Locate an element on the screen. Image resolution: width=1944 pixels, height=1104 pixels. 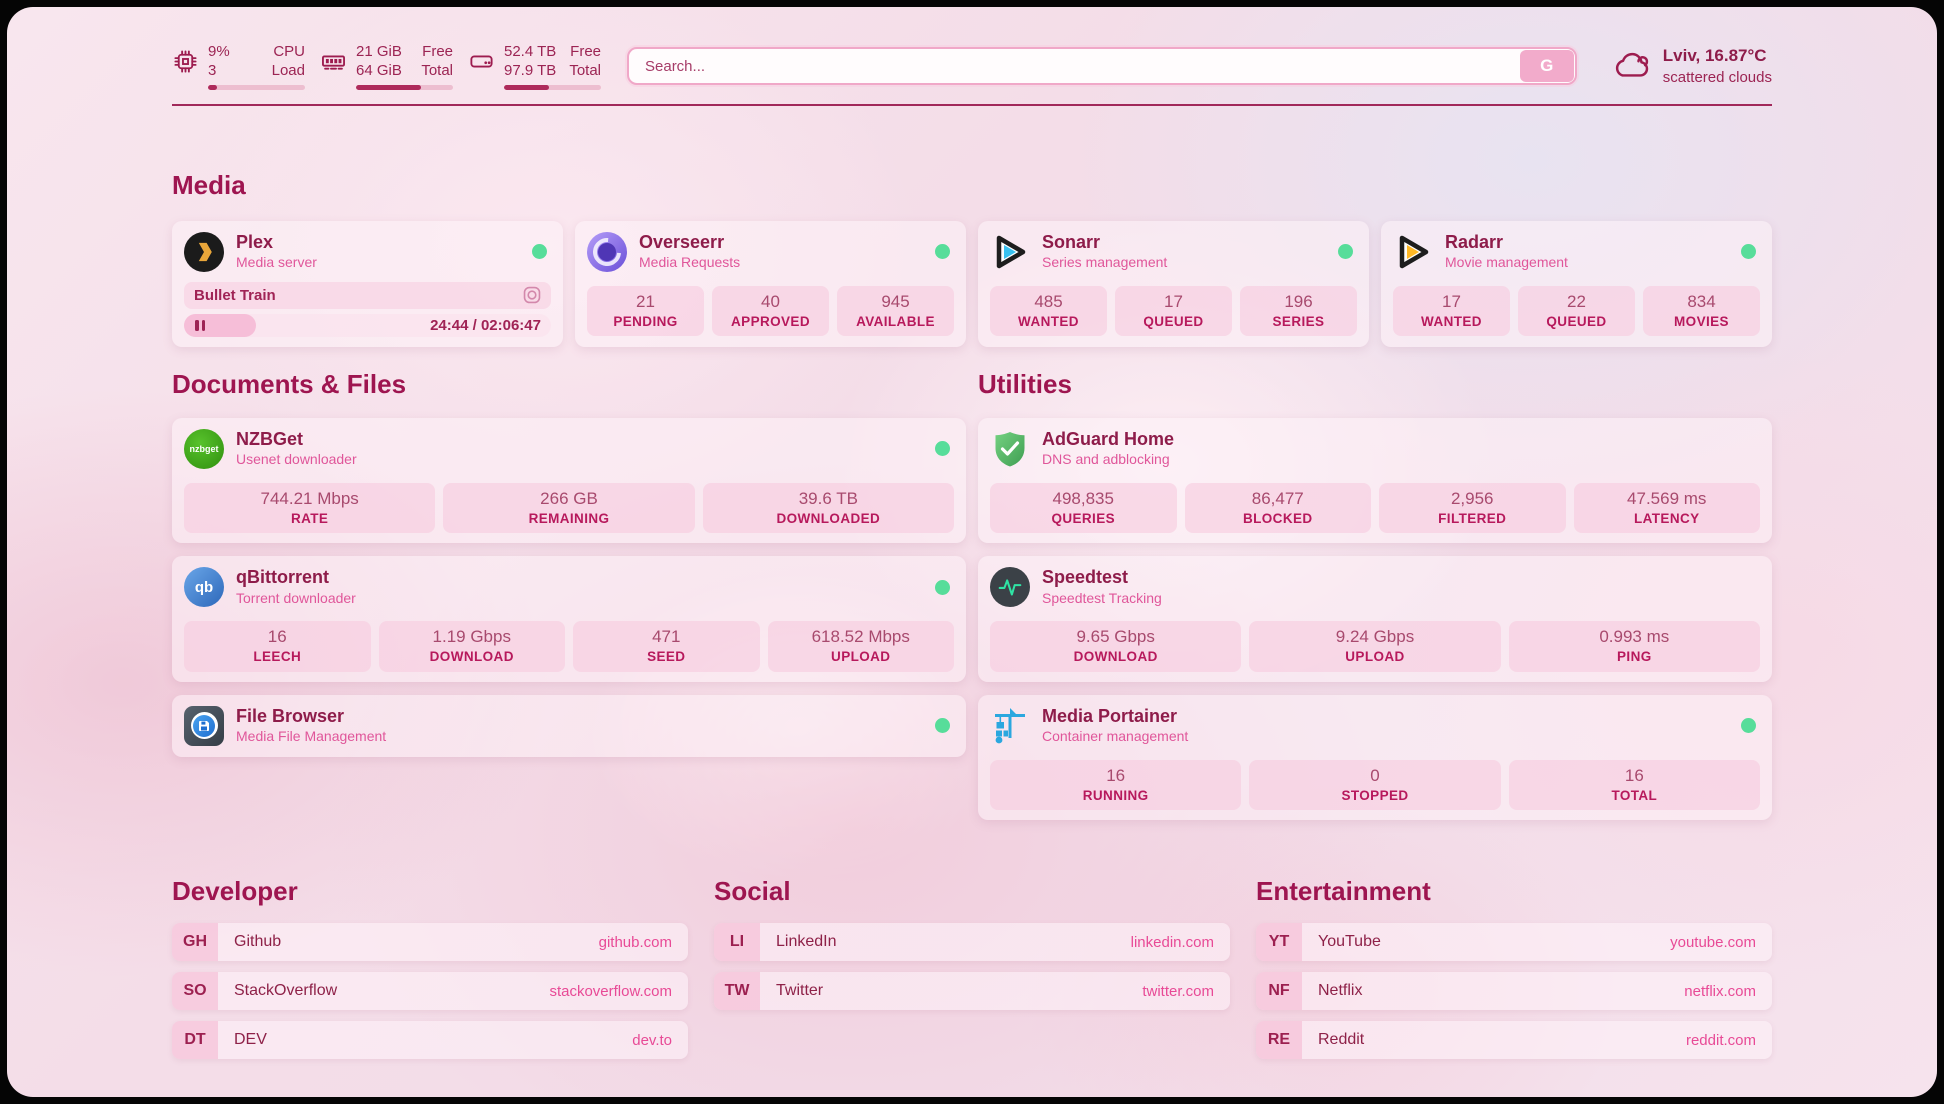
stat-label: BLOCKED is located at coordinates (1277, 518).